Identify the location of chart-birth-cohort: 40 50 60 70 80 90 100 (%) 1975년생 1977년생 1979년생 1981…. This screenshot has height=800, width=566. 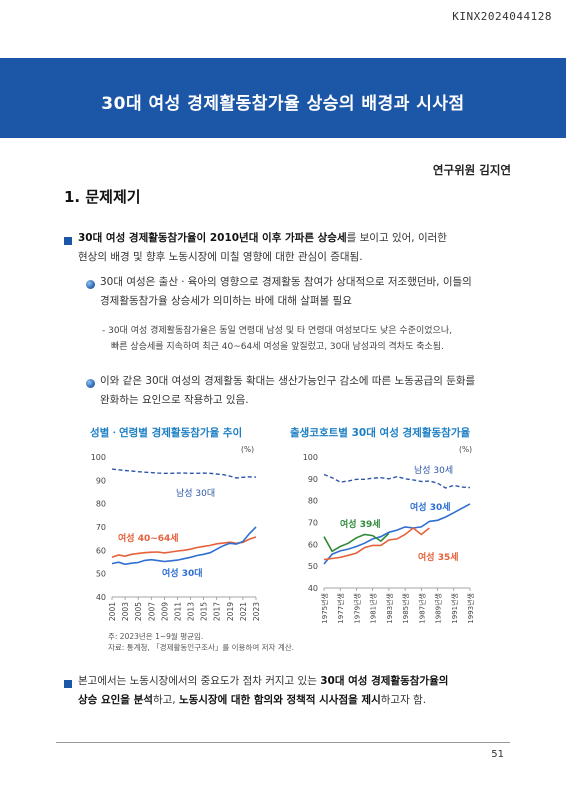
(389, 534).